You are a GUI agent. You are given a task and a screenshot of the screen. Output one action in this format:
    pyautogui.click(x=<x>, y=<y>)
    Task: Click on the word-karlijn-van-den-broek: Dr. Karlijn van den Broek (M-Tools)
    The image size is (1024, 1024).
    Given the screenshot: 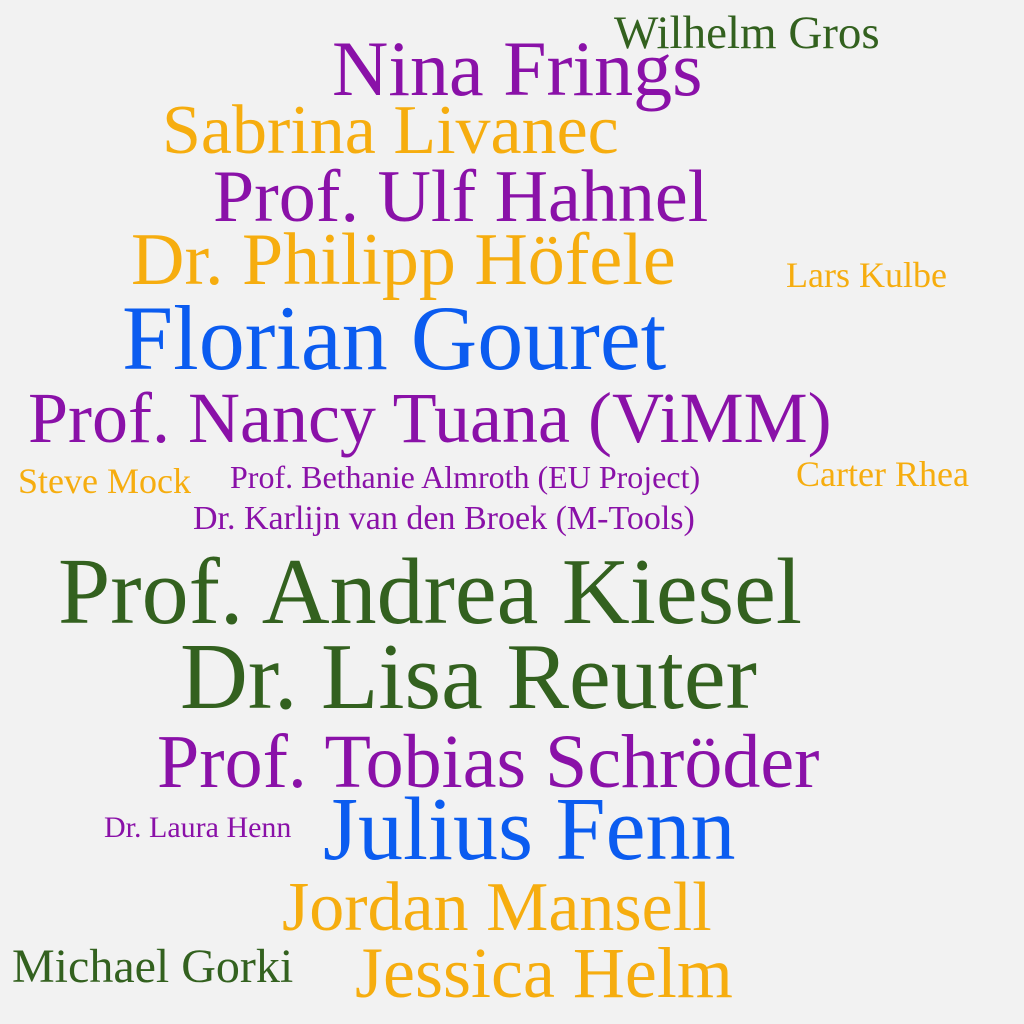 What is the action you would take?
    pyautogui.click(x=444, y=518)
    